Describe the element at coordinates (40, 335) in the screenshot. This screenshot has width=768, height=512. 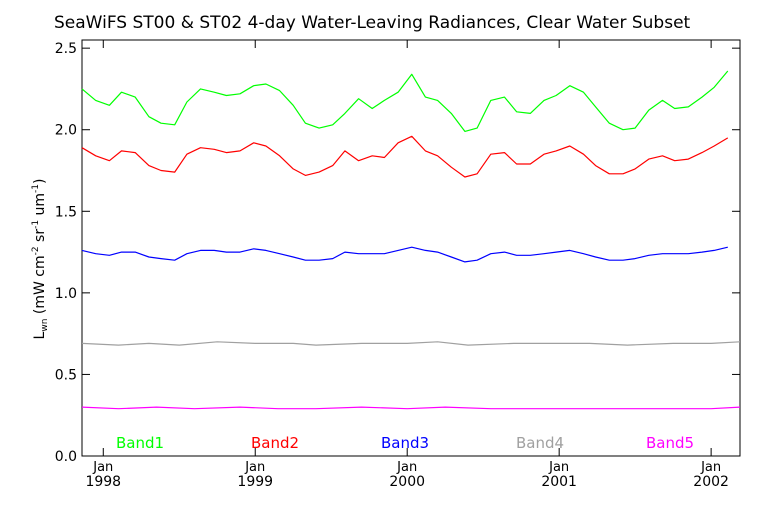
I see `y-axis-label-base: L` at that location.